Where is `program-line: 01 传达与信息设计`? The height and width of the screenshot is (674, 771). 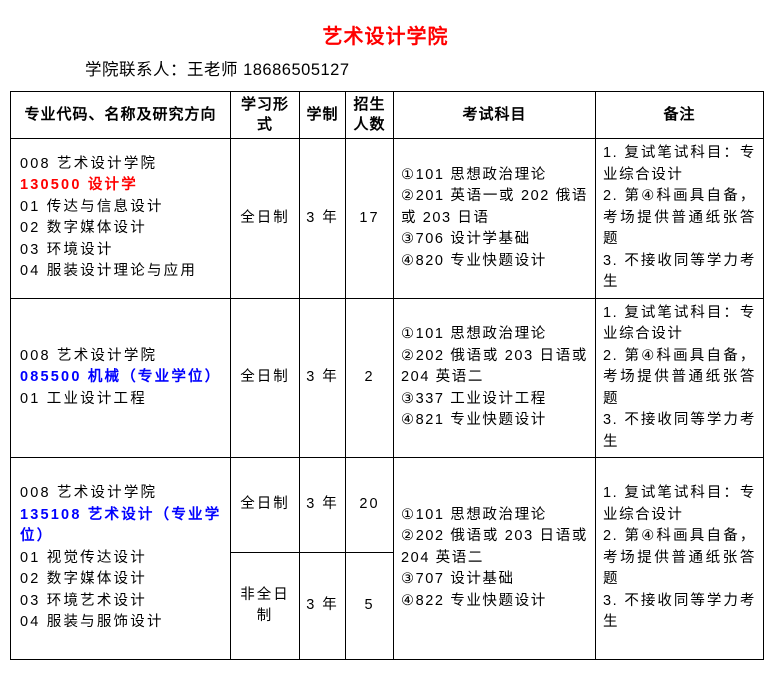
program-line: 01 传达与信息设计 is located at coordinates (92, 206).